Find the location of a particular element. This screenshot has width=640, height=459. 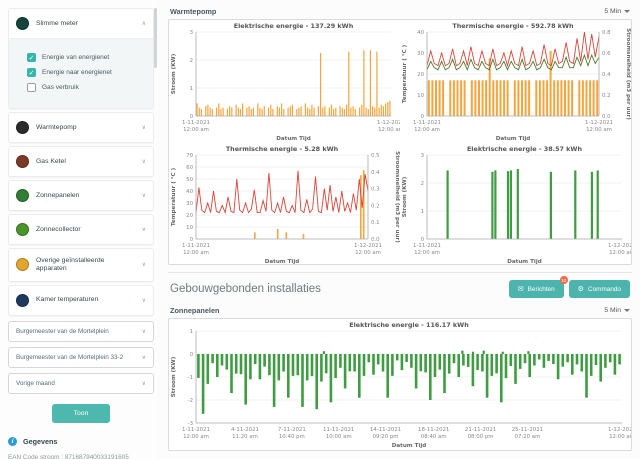

zonnepanelen-section-header: Zonnepanelen 5 Min is located at coordinates (400, 311).